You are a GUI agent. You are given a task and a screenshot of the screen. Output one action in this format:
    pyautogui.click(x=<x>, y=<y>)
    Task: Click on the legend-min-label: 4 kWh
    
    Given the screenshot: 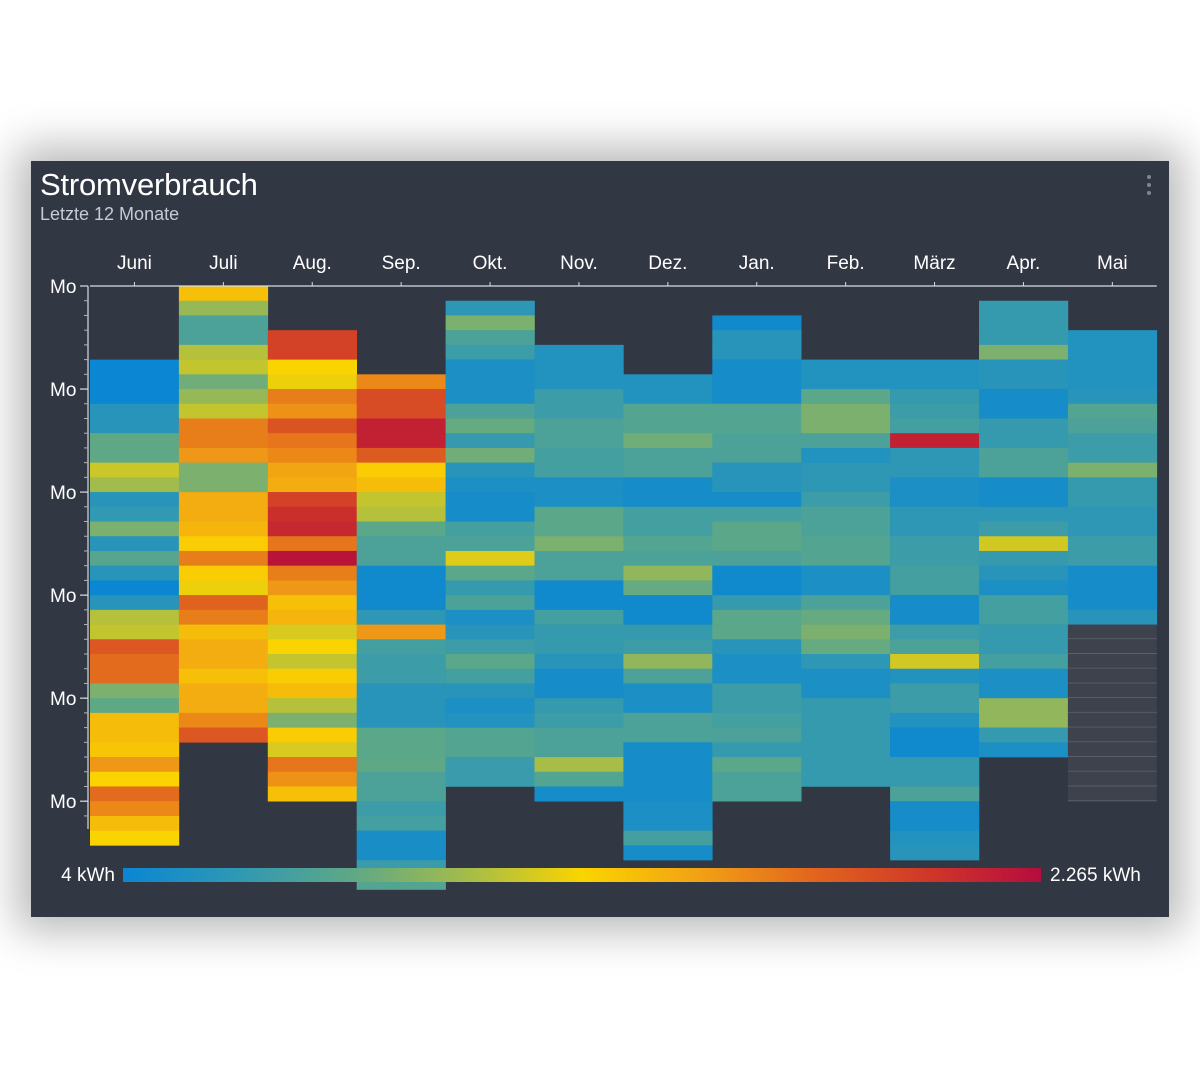 What is the action you would take?
    pyautogui.click(x=88, y=875)
    